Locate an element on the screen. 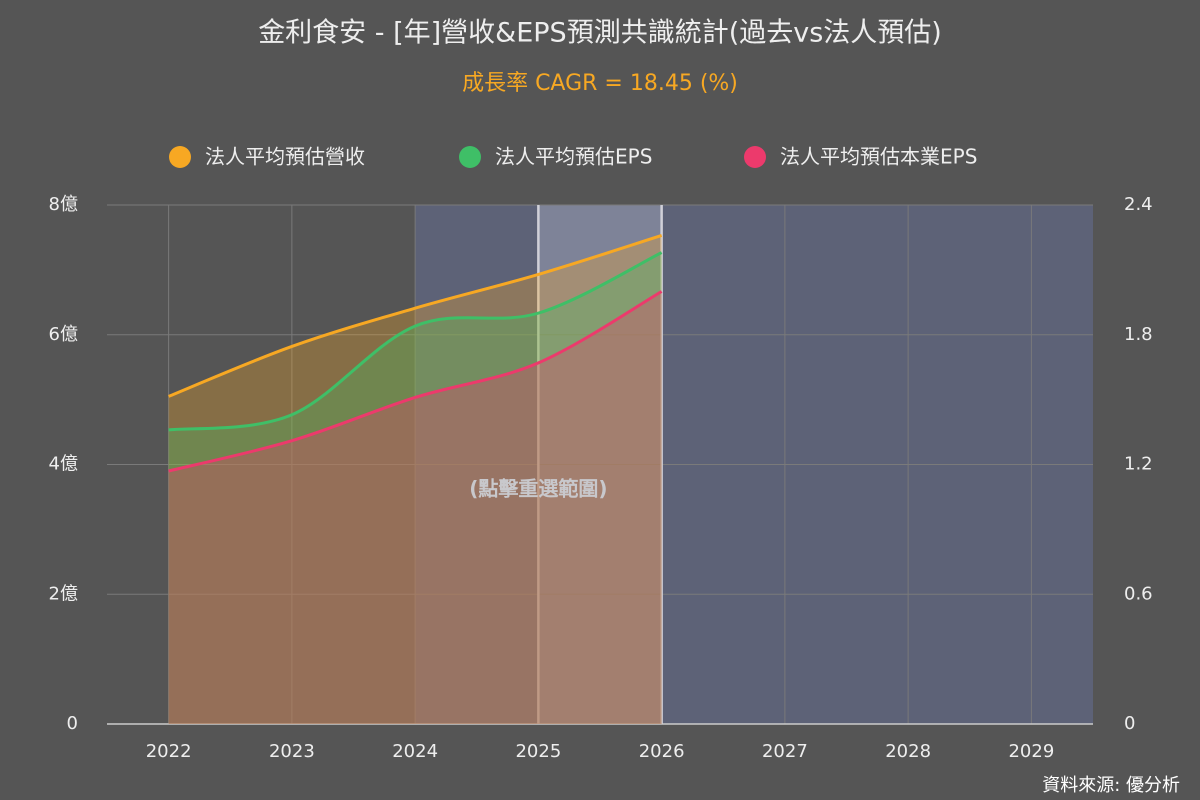  y-tick-label: 6億 is located at coordinates (63, 334).